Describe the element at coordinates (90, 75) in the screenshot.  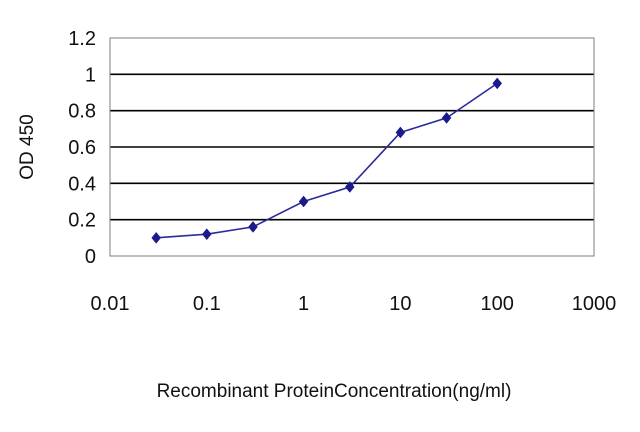
I see `y-tick-label-5: 1` at that location.